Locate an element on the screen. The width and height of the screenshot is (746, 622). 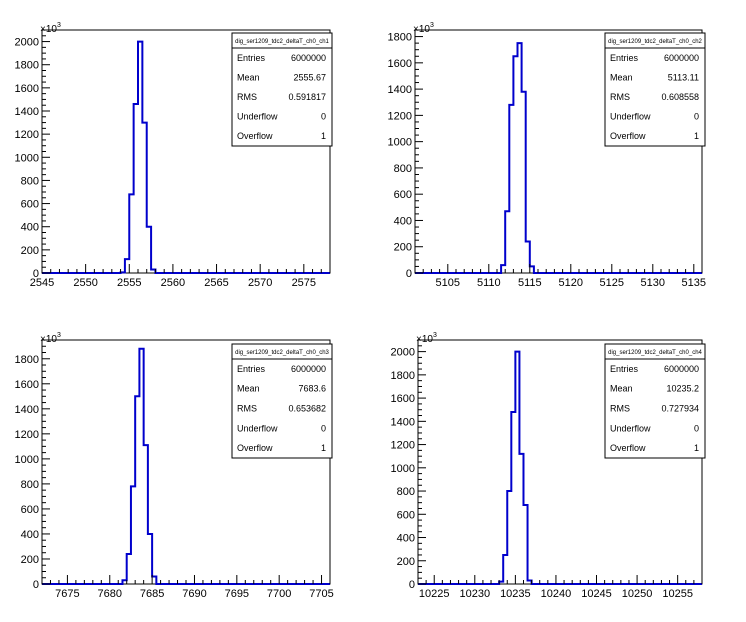
stats-label: Underflow is located at coordinates (630, 117).